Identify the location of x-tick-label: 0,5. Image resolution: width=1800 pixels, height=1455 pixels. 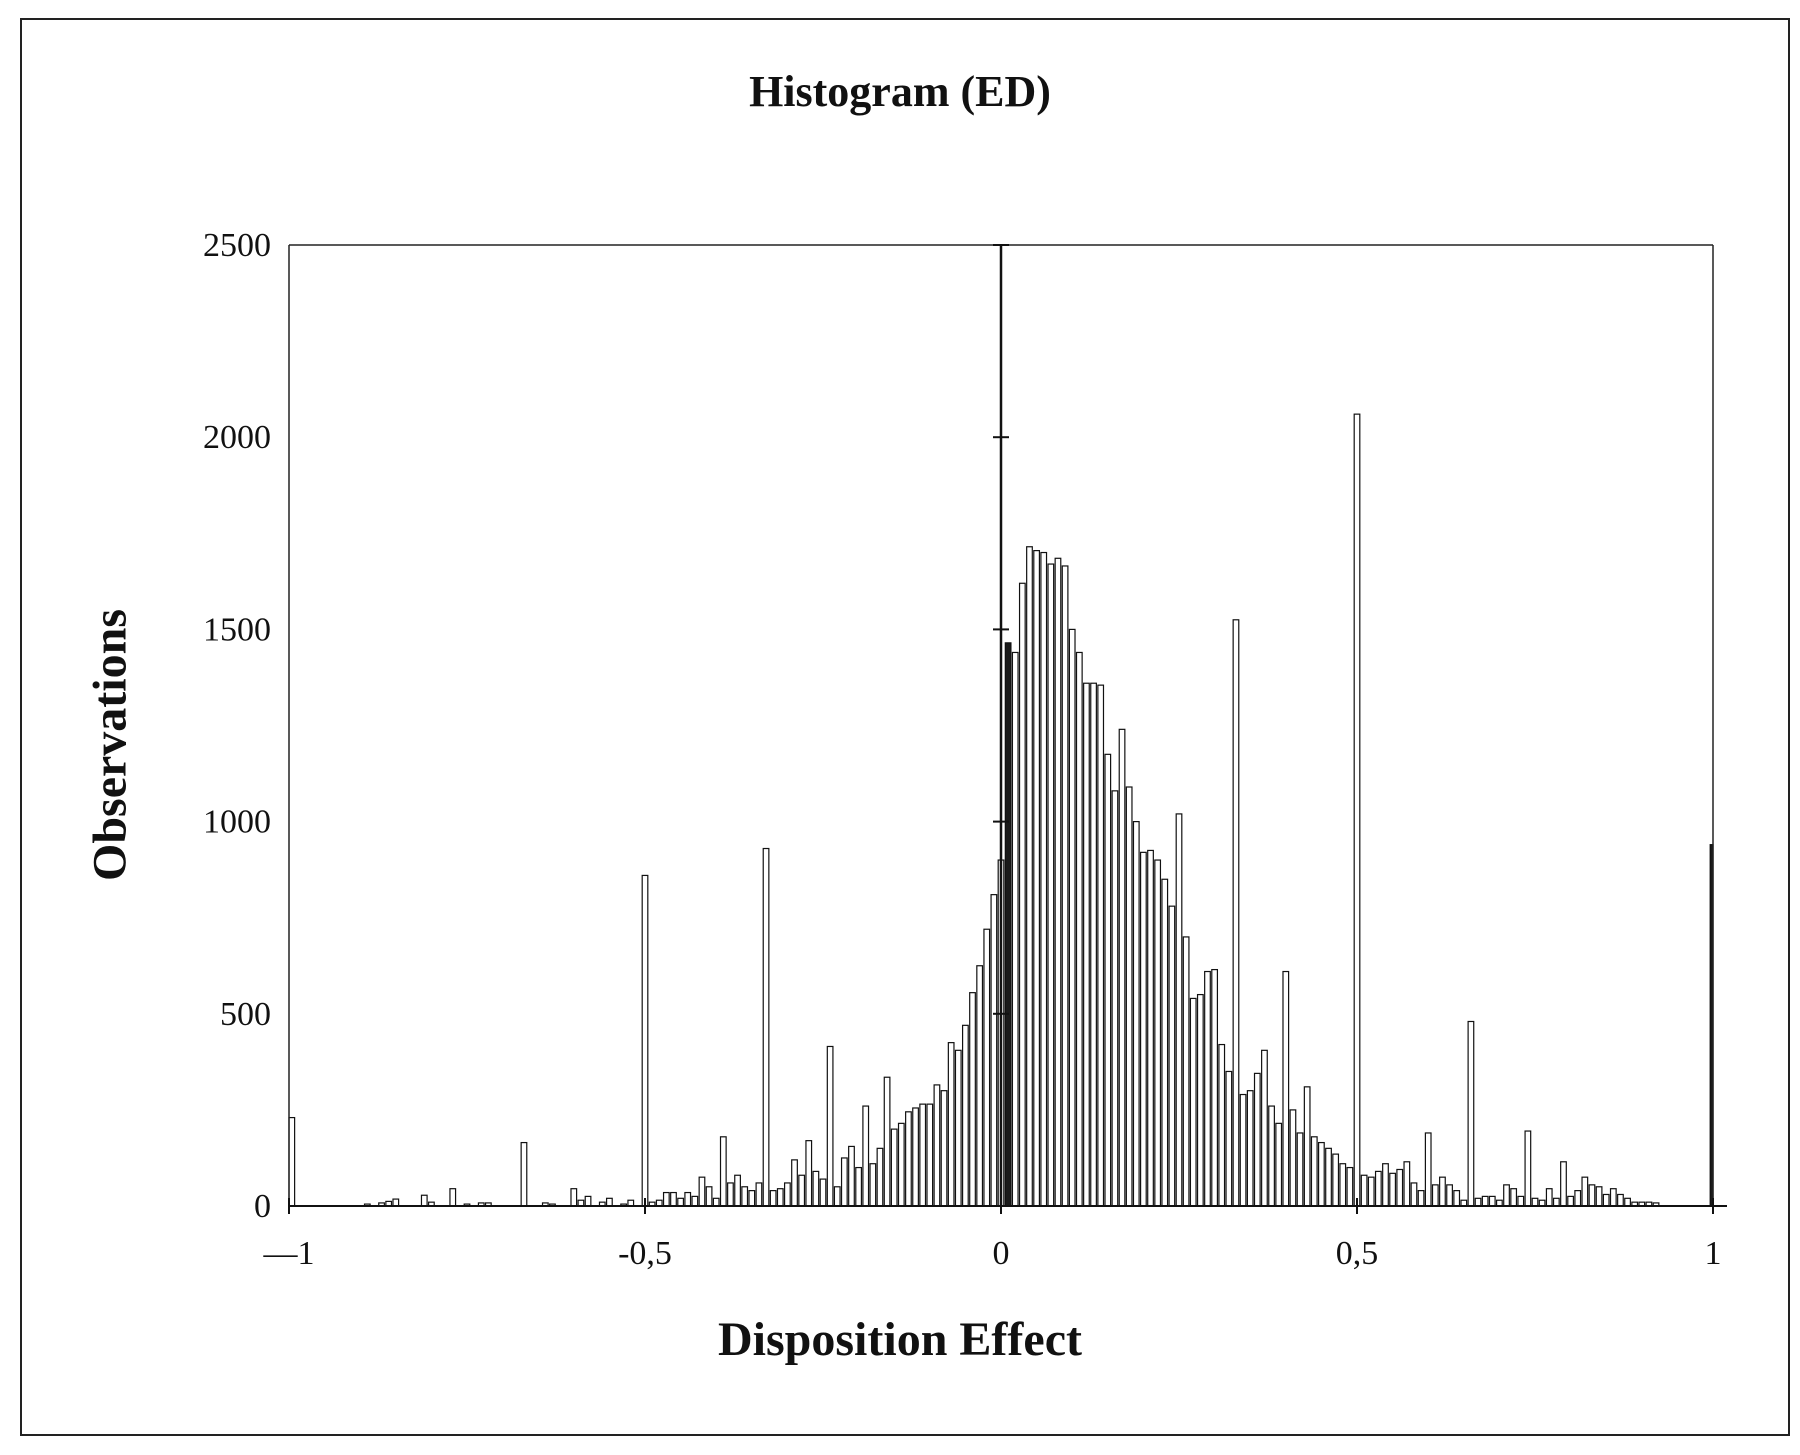
(1357, 1253).